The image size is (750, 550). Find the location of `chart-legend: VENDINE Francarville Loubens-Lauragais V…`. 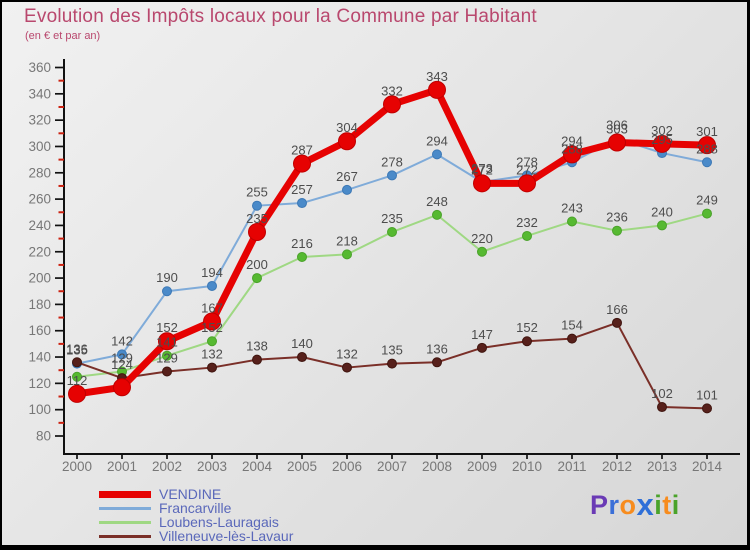

chart-legend: VENDINE Francarville Loubens-Lauragais V… is located at coordinates (196, 515).